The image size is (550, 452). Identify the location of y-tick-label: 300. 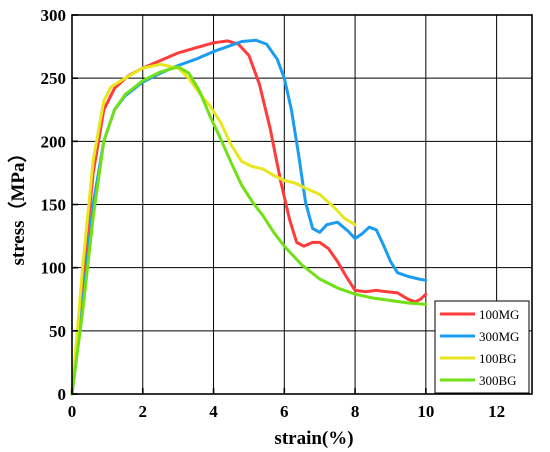
(54, 15).